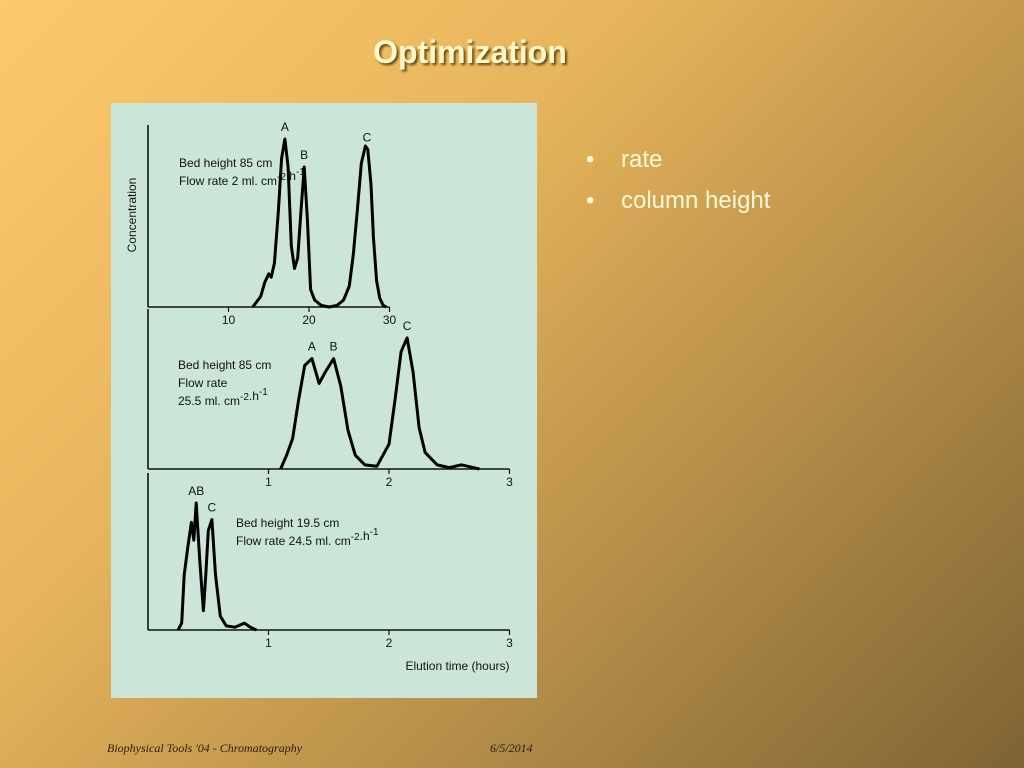  What do you see at coordinates (457, 666) in the screenshot?
I see `x-axis-label: Elution time (hours)` at bounding box center [457, 666].